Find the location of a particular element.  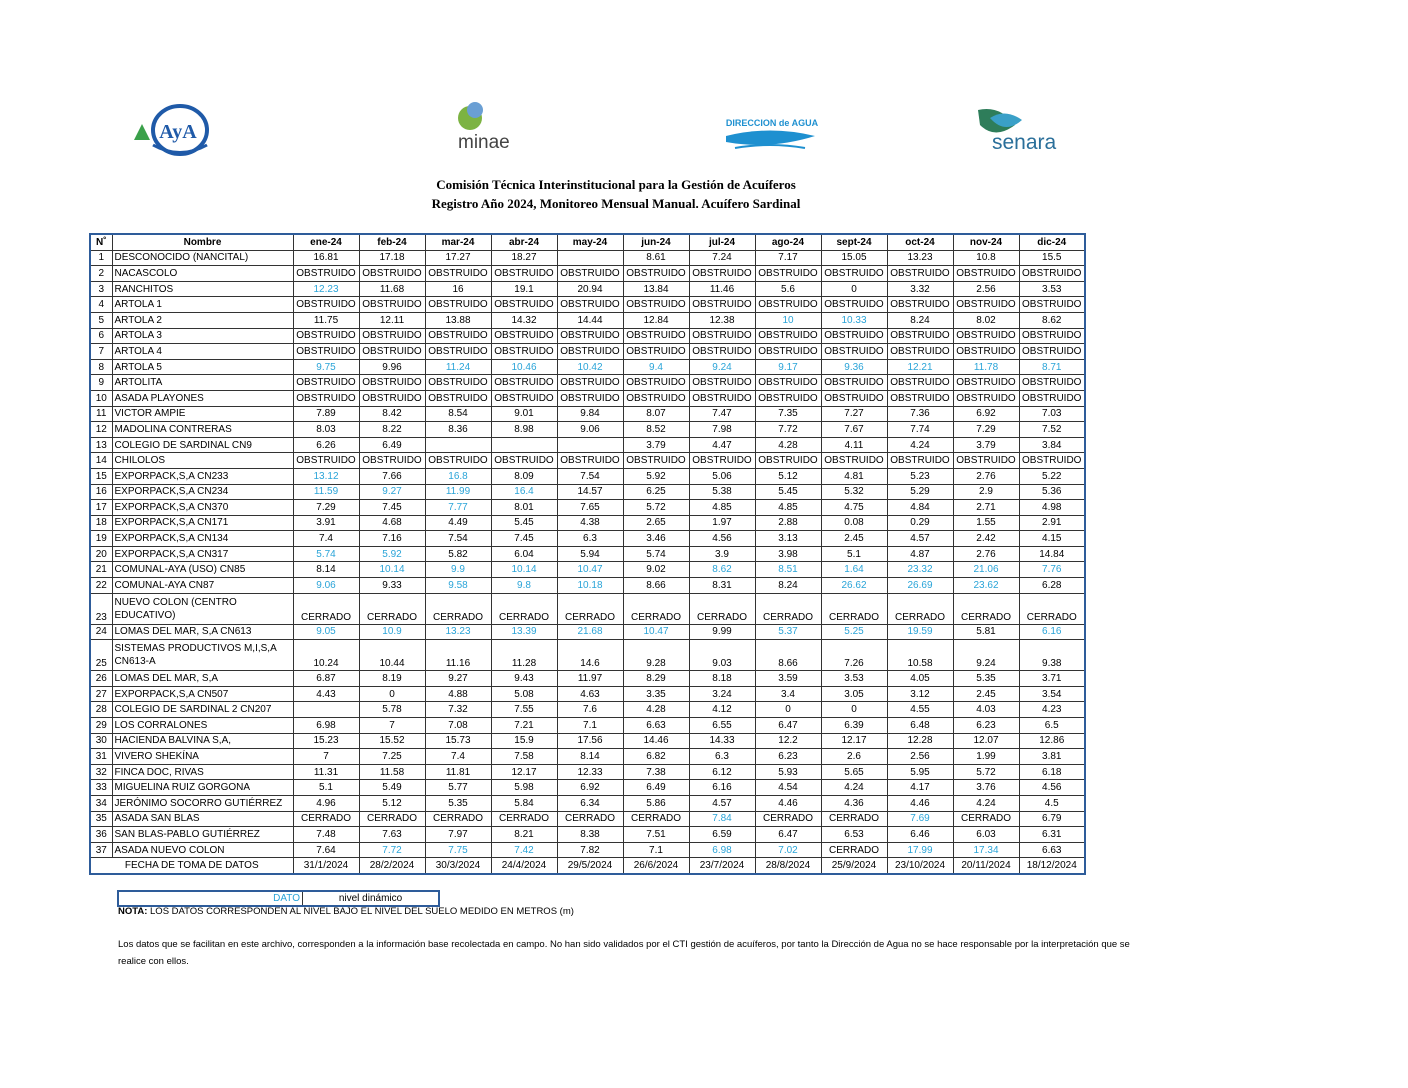

cell: 5.22 is located at coordinates (1052, 476).